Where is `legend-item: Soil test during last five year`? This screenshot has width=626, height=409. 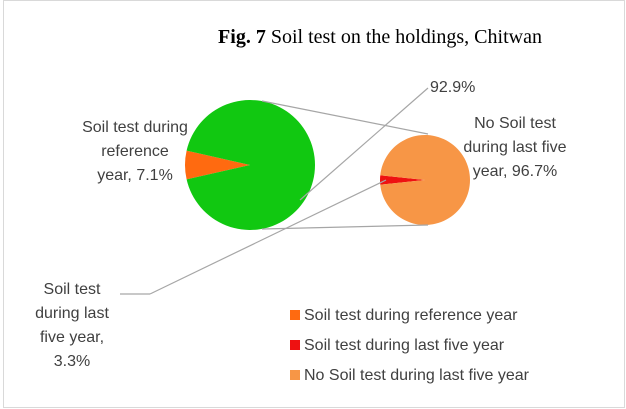 legend-item: Soil test during last five year is located at coordinates (397, 346).